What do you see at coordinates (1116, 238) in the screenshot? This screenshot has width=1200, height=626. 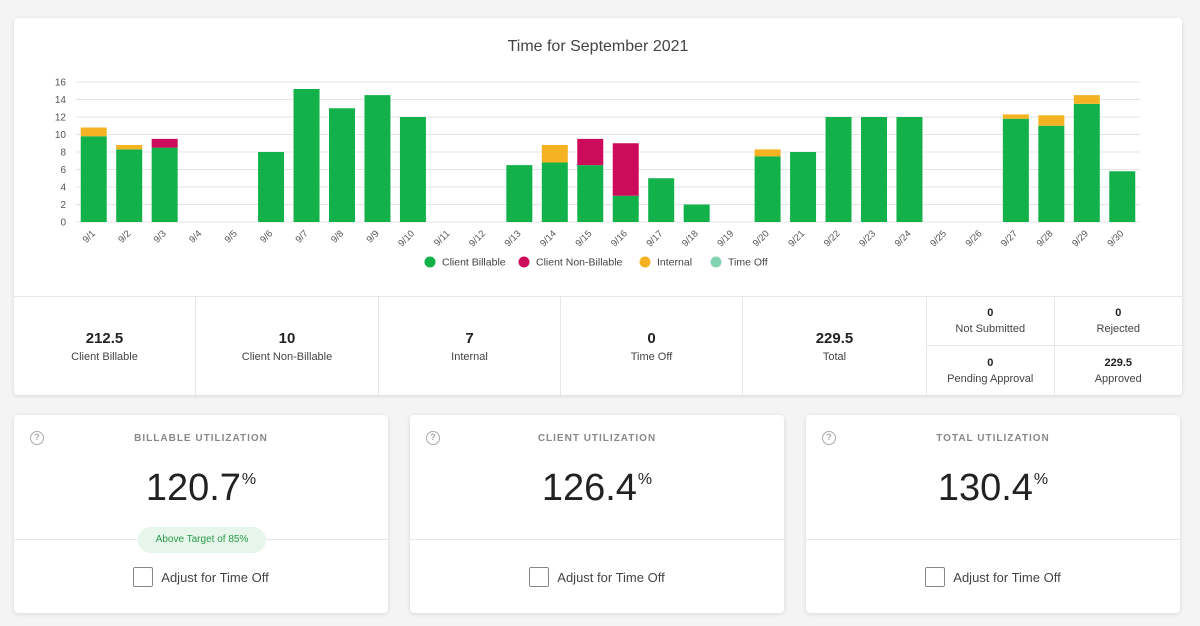 I see `x-tick-label: 9/30` at bounding box center [1116, 238].